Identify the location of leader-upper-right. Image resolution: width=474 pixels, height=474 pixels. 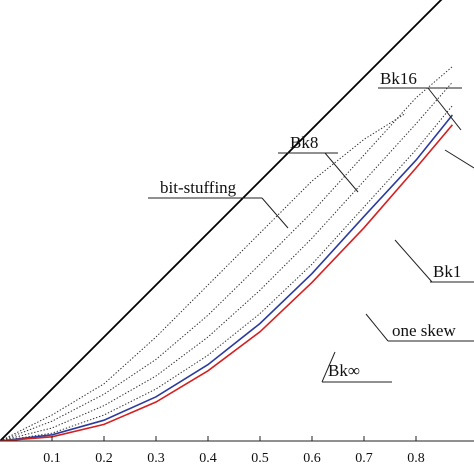
(459, 159).